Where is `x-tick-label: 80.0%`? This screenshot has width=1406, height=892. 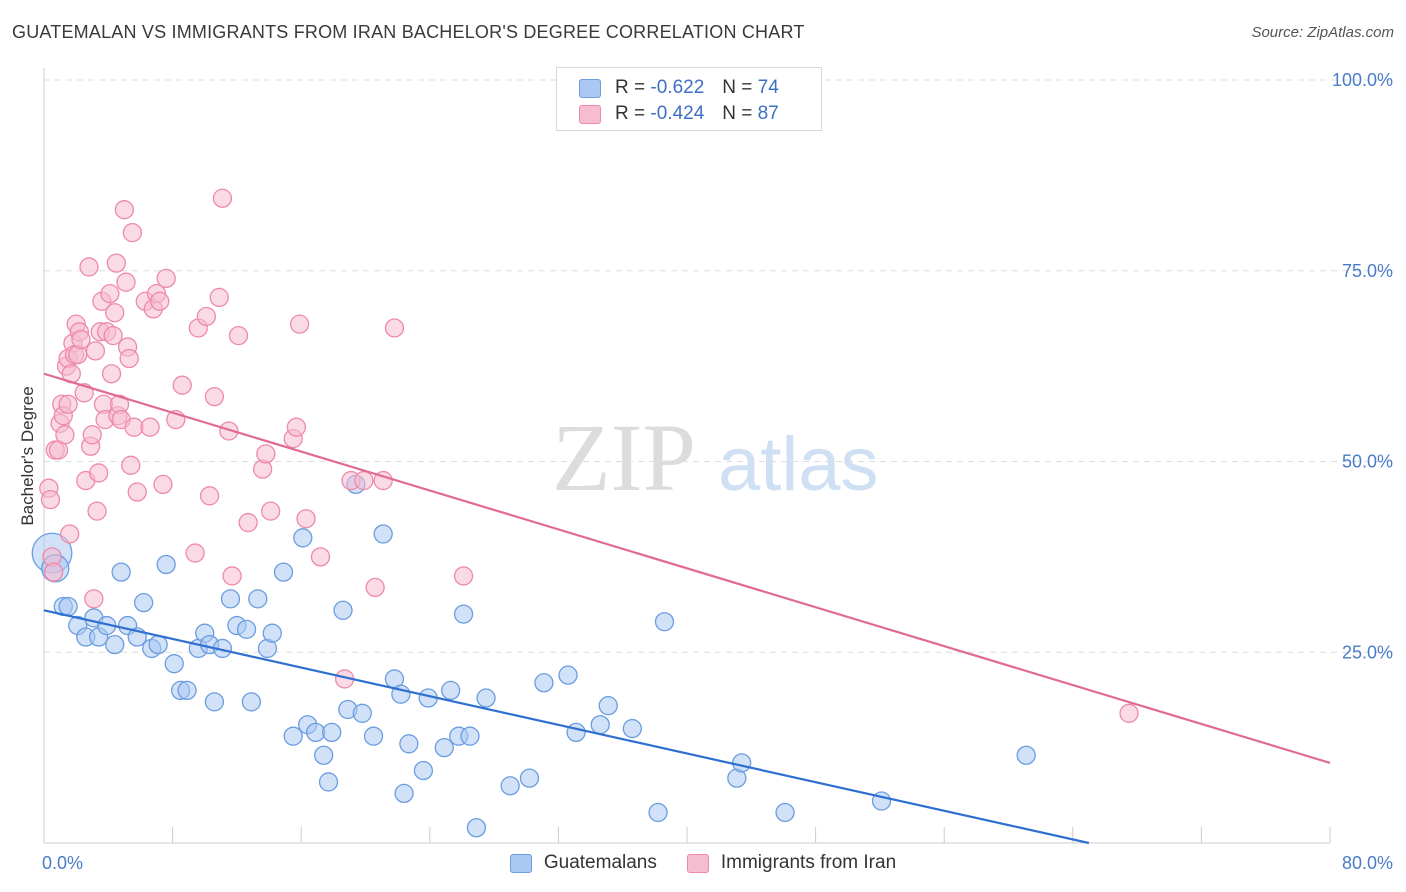 x-tick-label: 80.0% is located at coordinates (1367, 863).